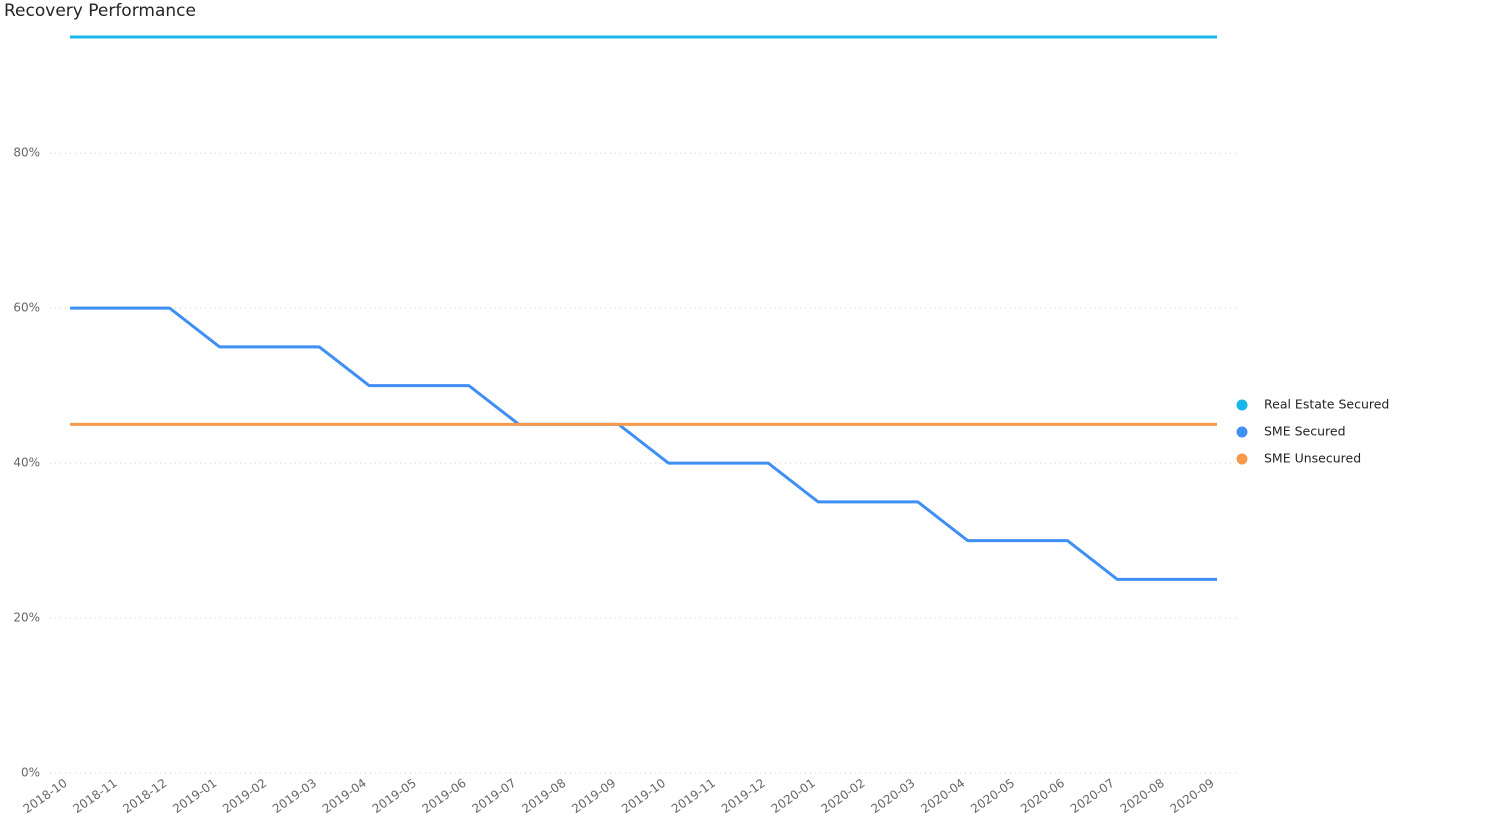  Describe the element at coordinates (294, 796) in the screenshot. I see `x-tick-label: 2019-03` at that location.